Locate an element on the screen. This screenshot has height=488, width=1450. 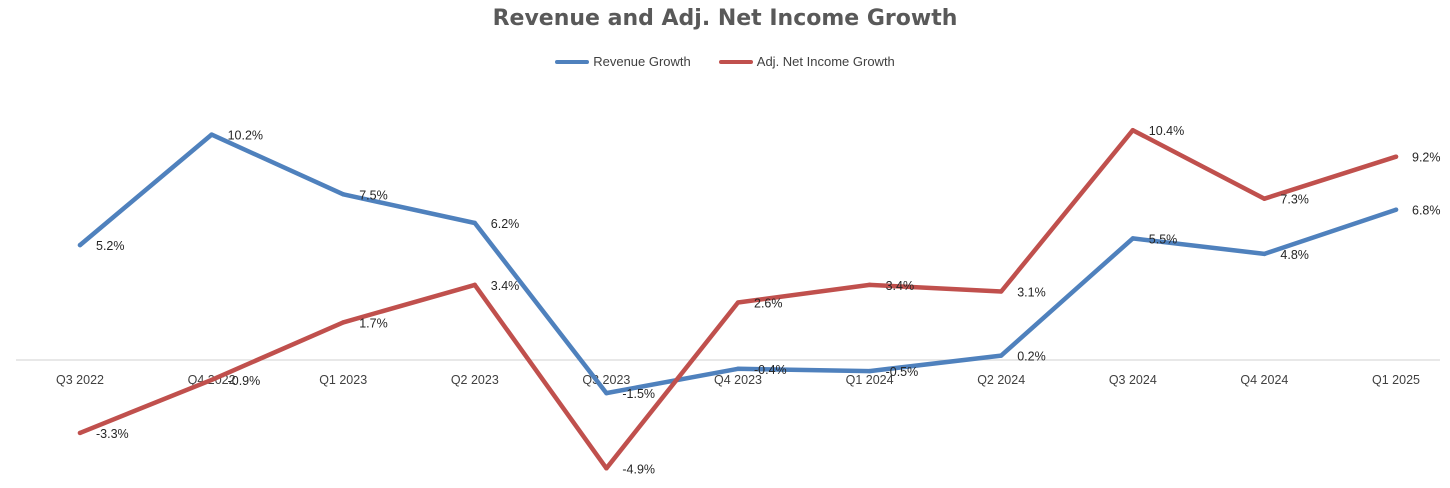
data-point-revenue-growth-q2-2023 is located at coordinates (474, 223).